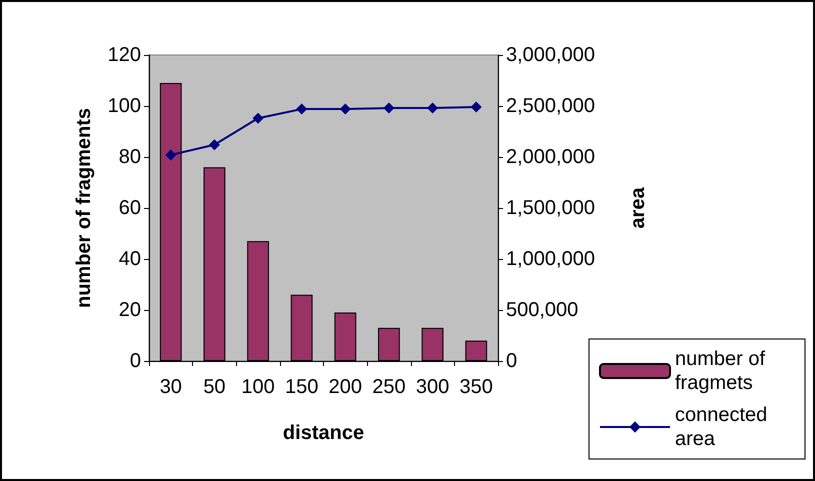  What do you see at coordinates (258, 387) in the screenshot?
I see `x-tick-label: 100` at bounding box center [258, 387].